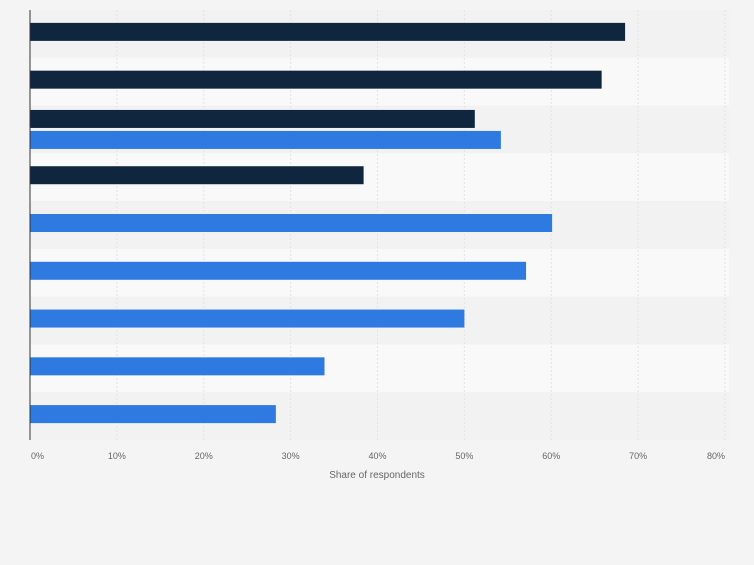  I want to click on x-tick-label: 80%, so click(716, 456).